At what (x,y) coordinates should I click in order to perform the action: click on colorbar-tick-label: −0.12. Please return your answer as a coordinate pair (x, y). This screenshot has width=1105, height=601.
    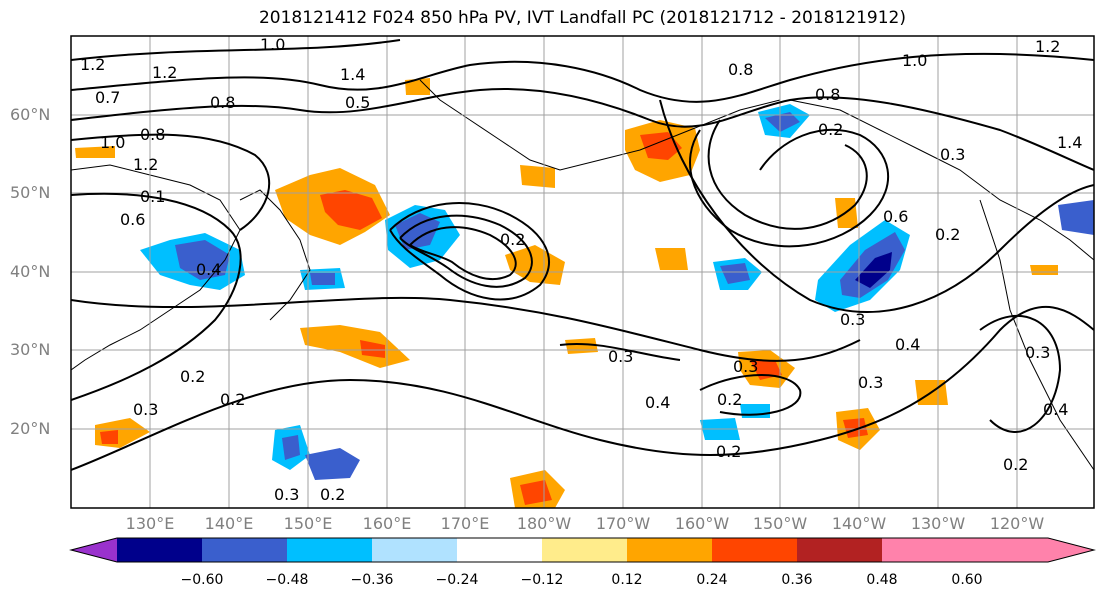
    Looking at the image, I should click on (542, 580).